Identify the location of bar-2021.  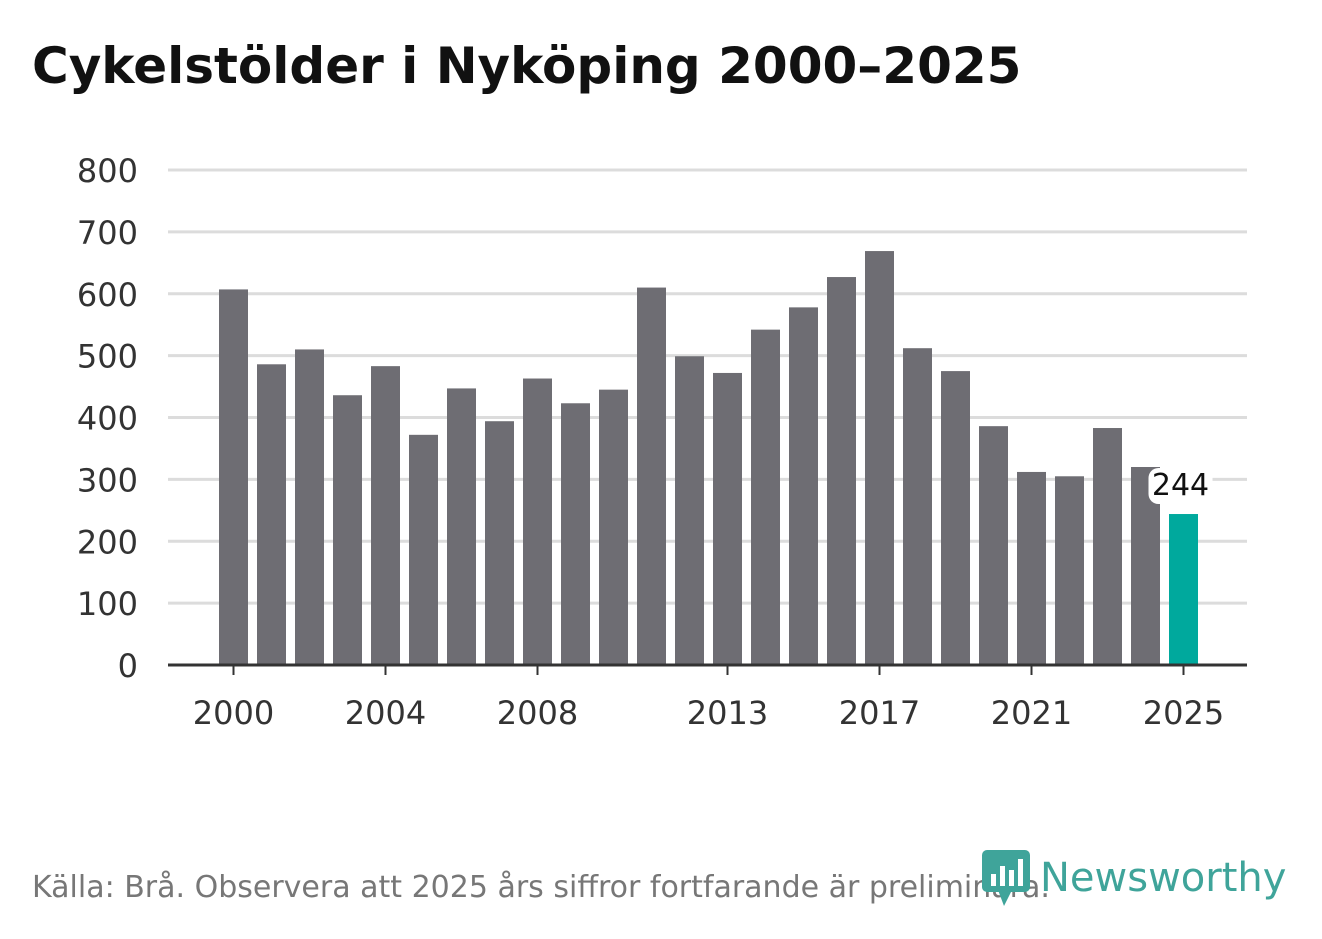
(1031, 568).